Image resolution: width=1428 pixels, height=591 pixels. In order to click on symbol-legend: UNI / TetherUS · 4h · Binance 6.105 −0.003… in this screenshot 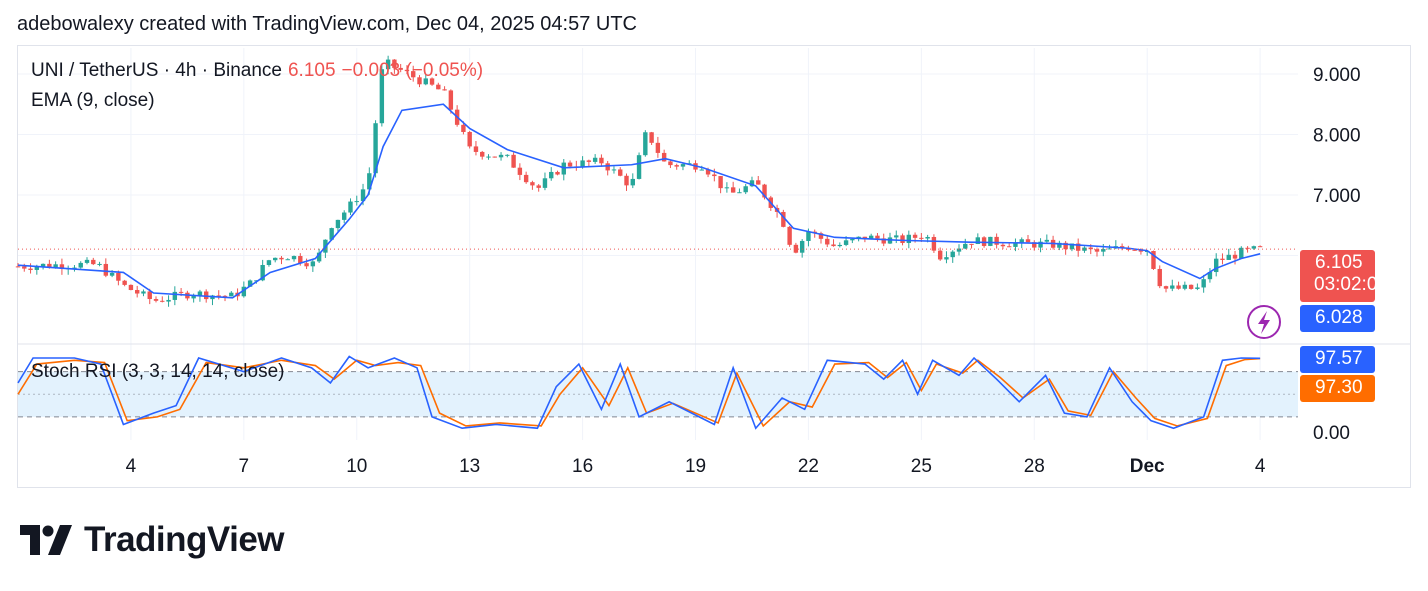, I will do `click(257, 71)`.